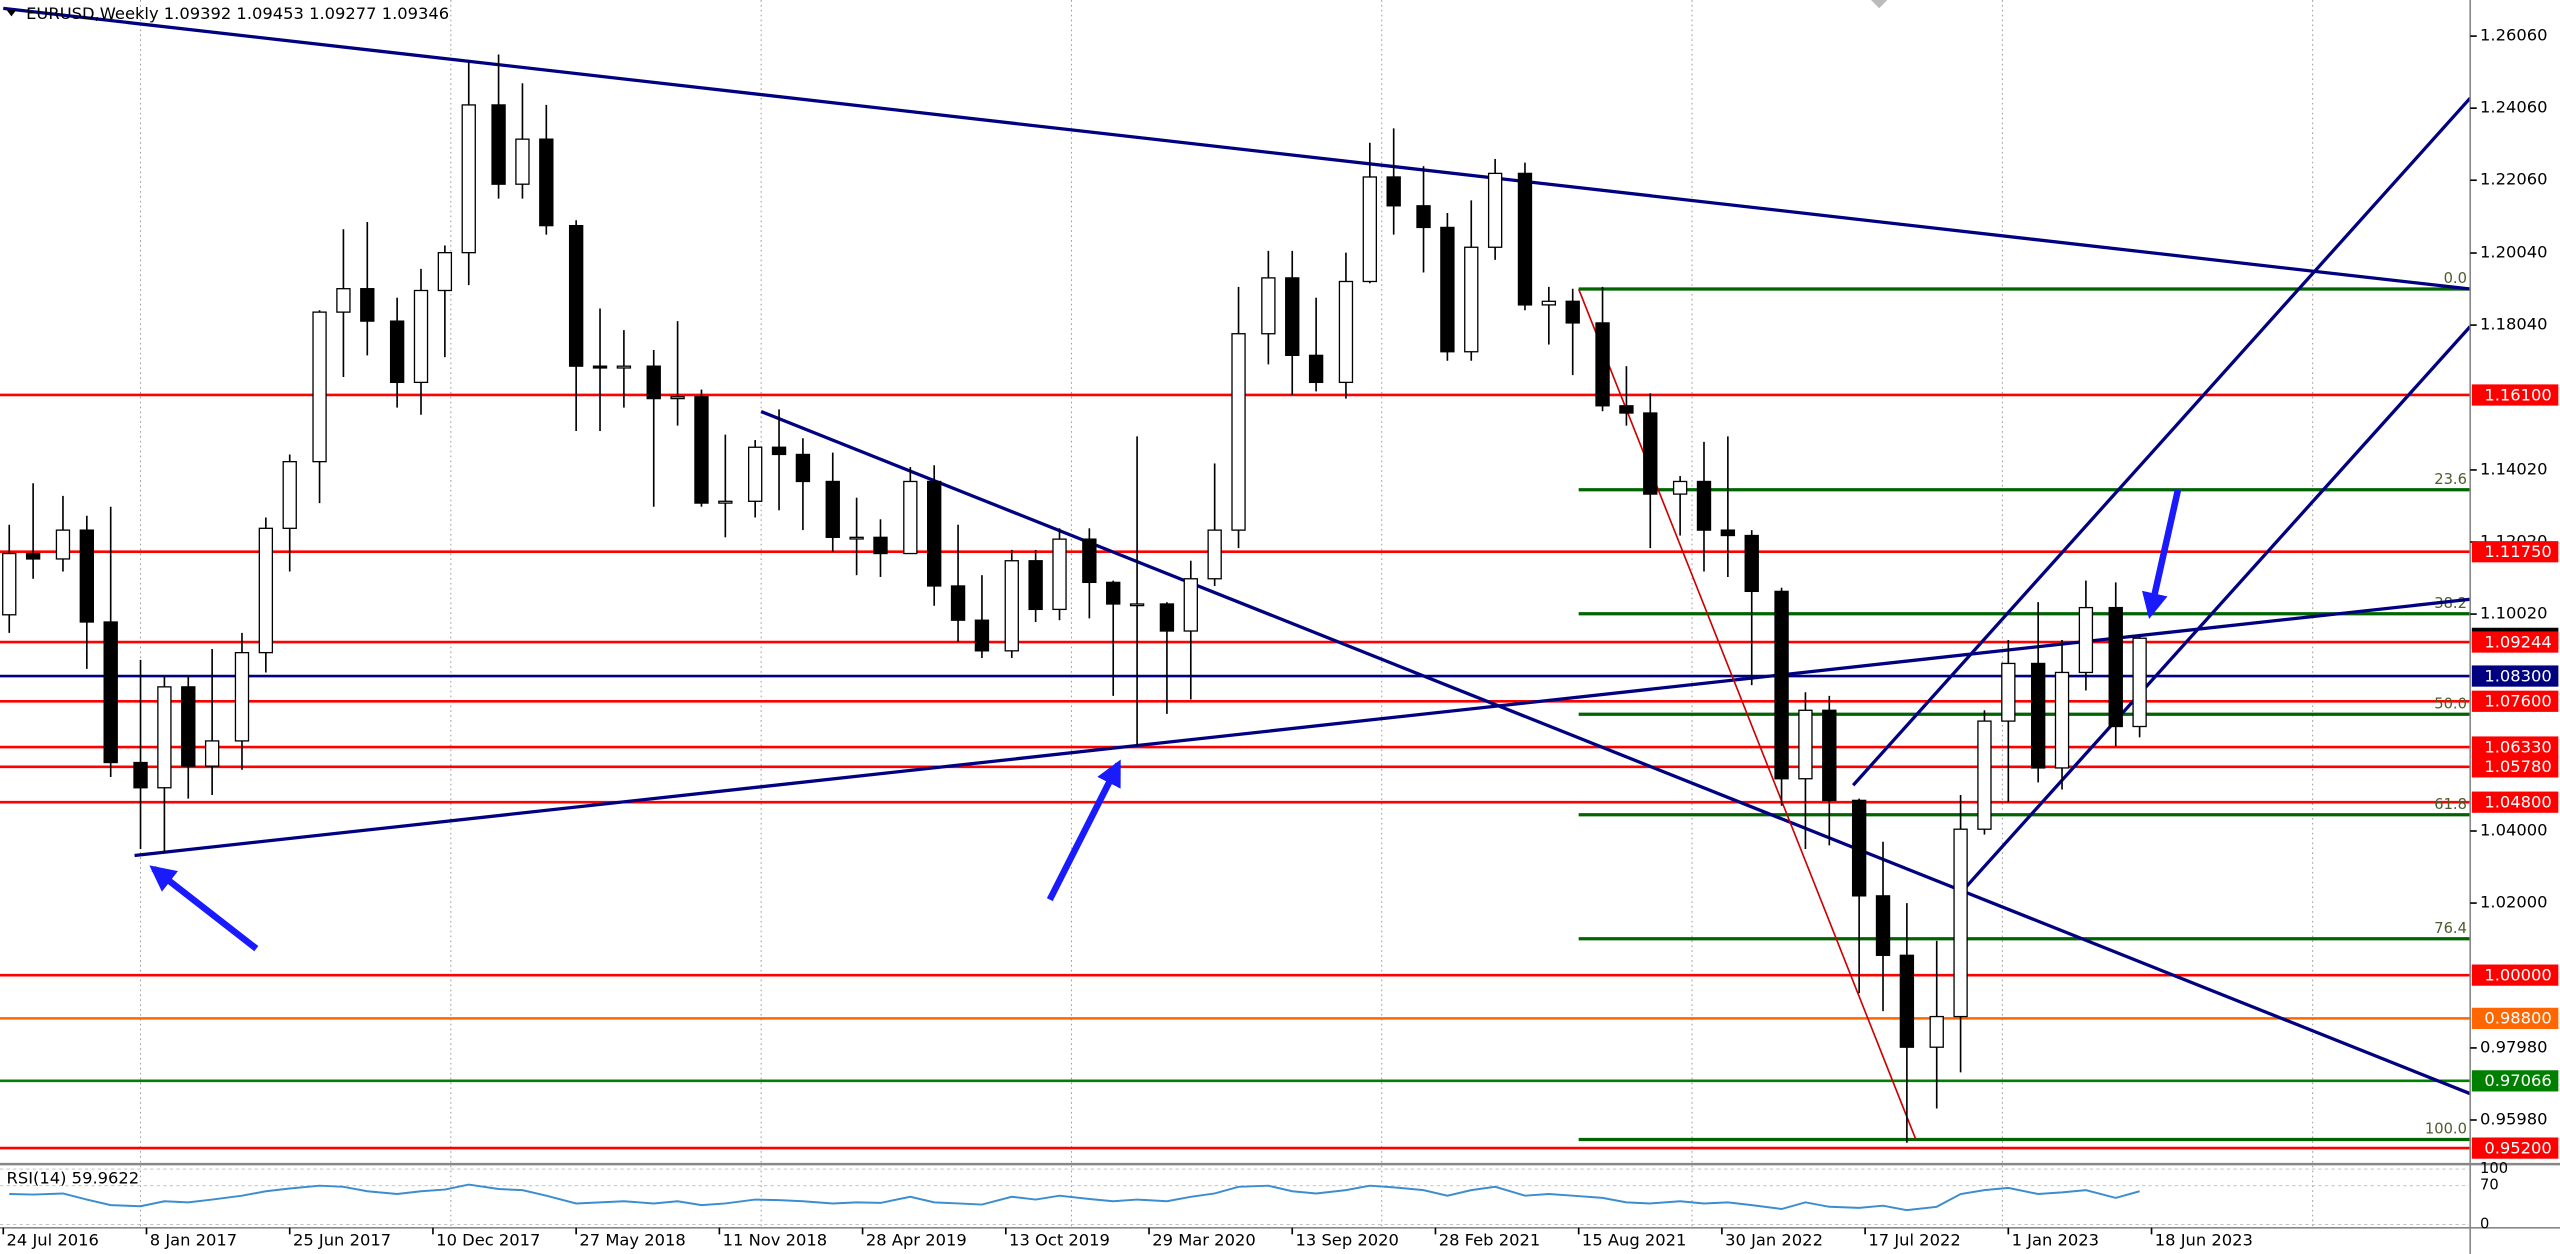 The image size is (2560, 1254). Describe the element at coordinates (2455, 278) in the screenshot. I see `fib-label: 0.0` at that location.